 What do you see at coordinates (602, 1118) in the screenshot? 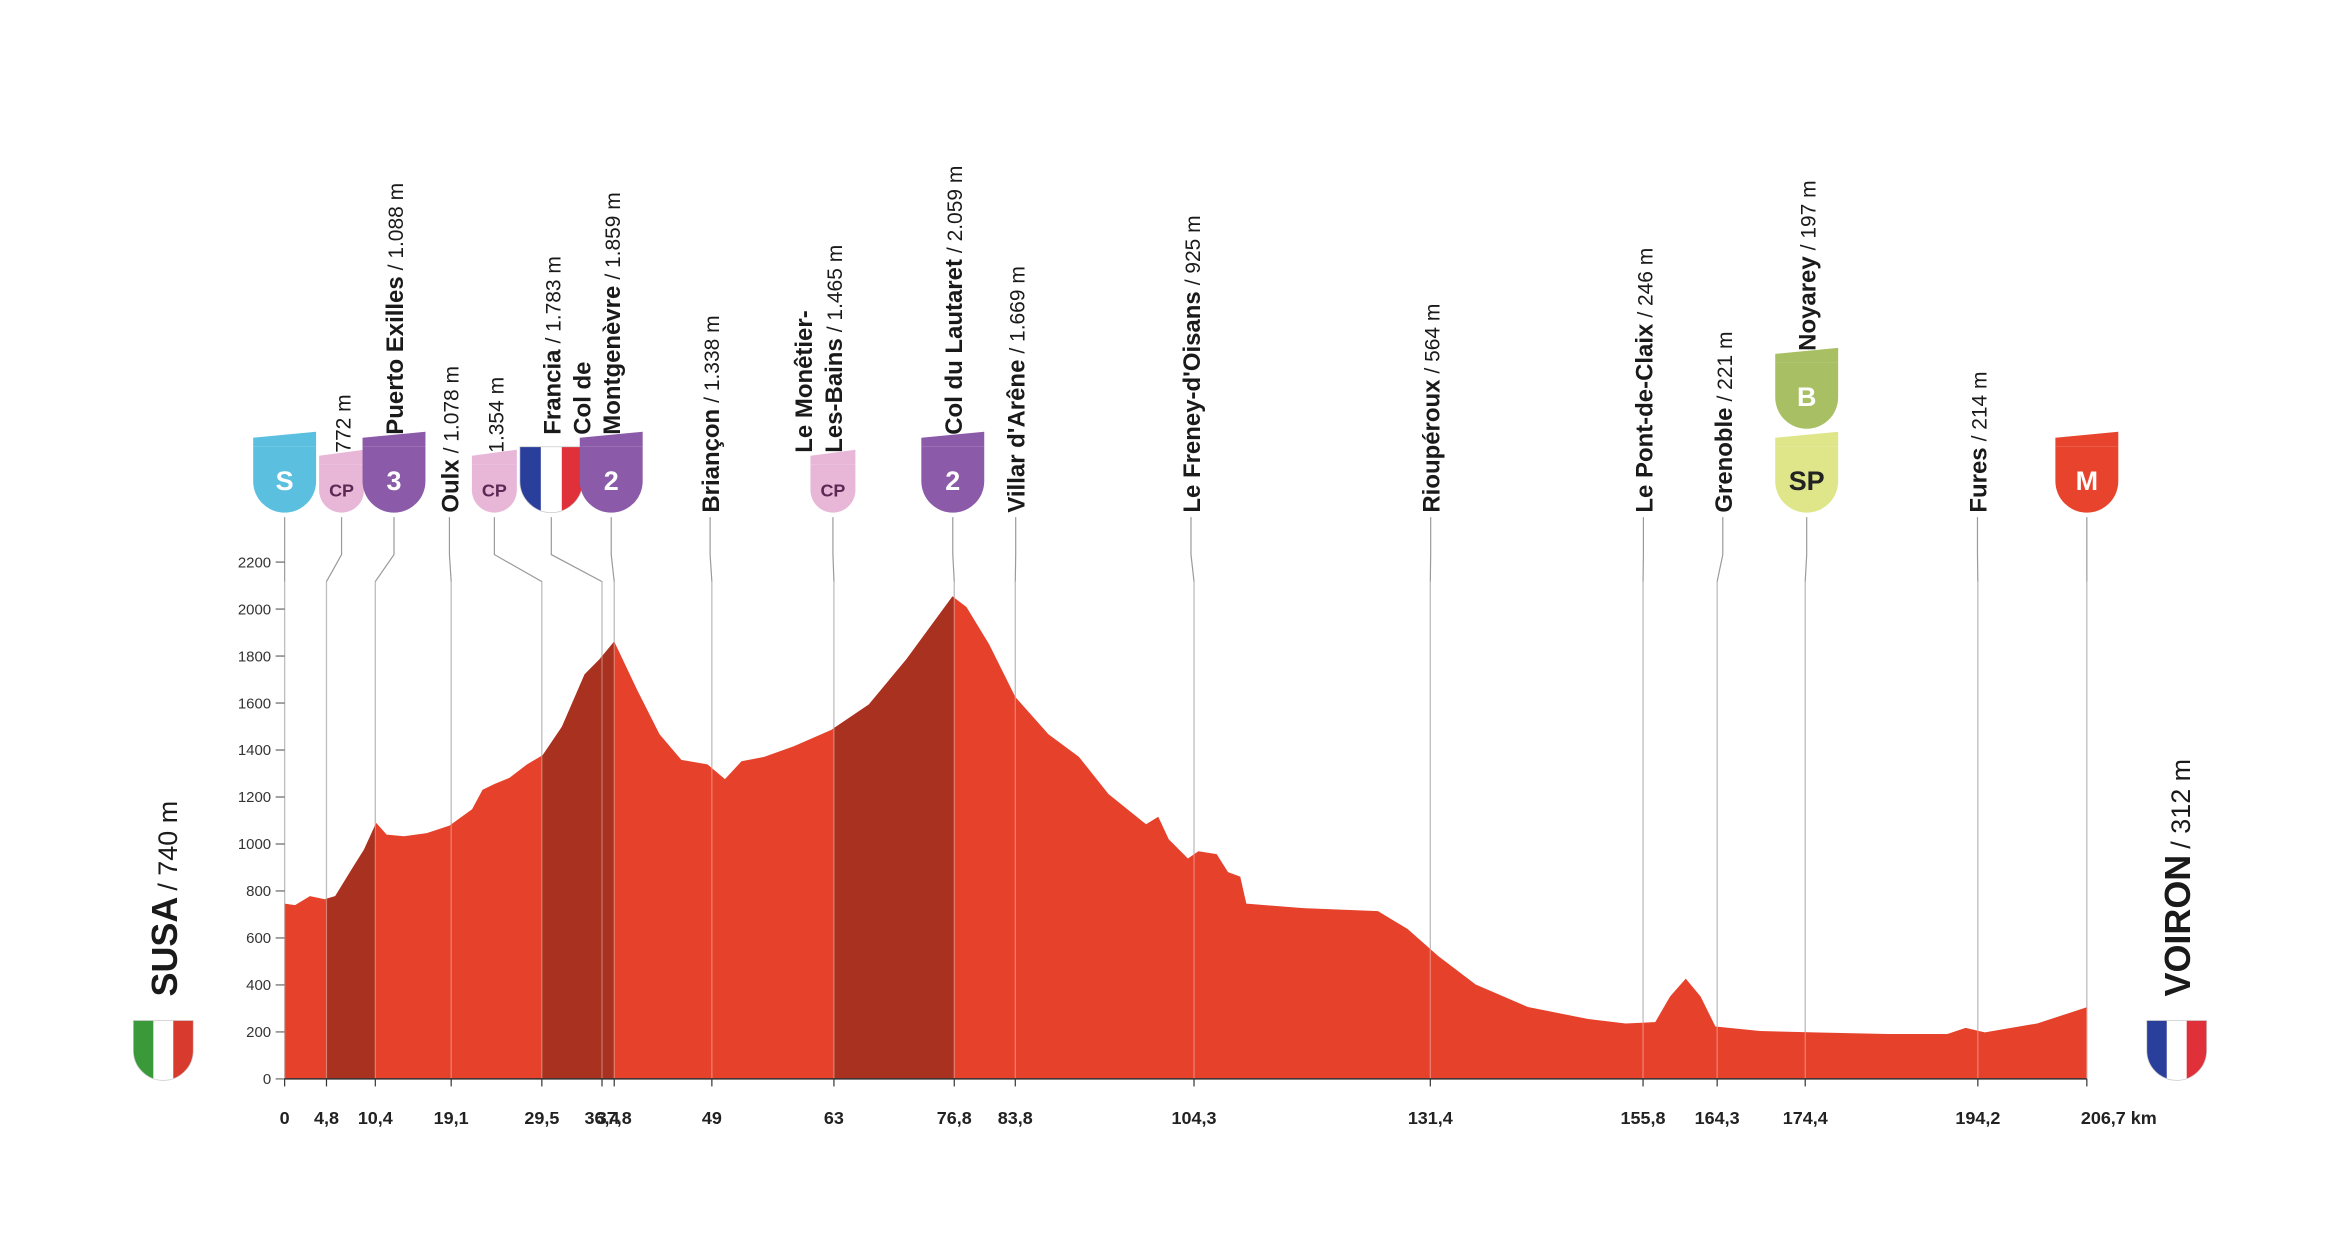
I see `x-tick-label: 36,4` at bounding box center [602, 1118].